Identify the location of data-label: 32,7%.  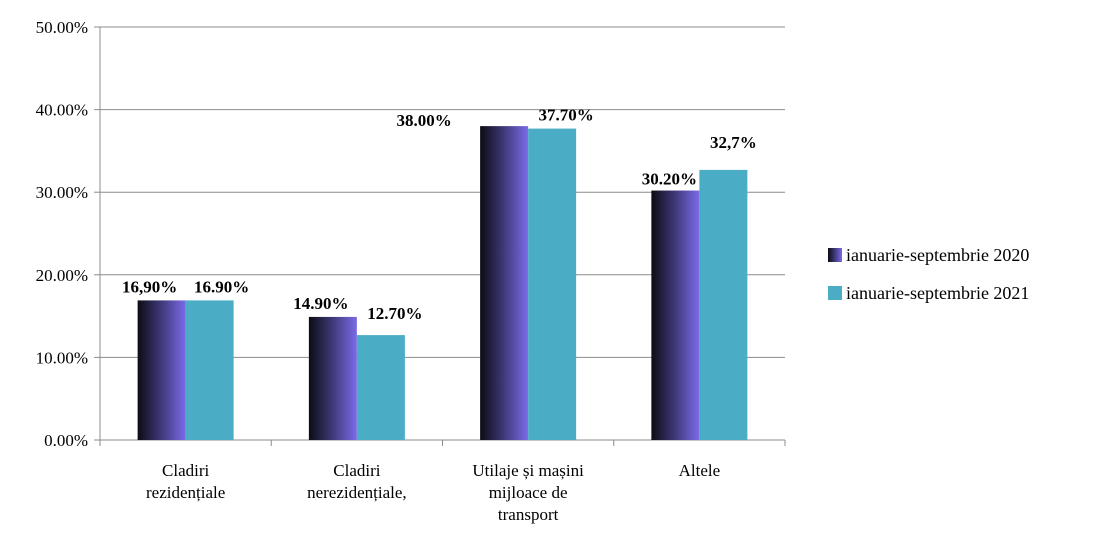
(733, 142).